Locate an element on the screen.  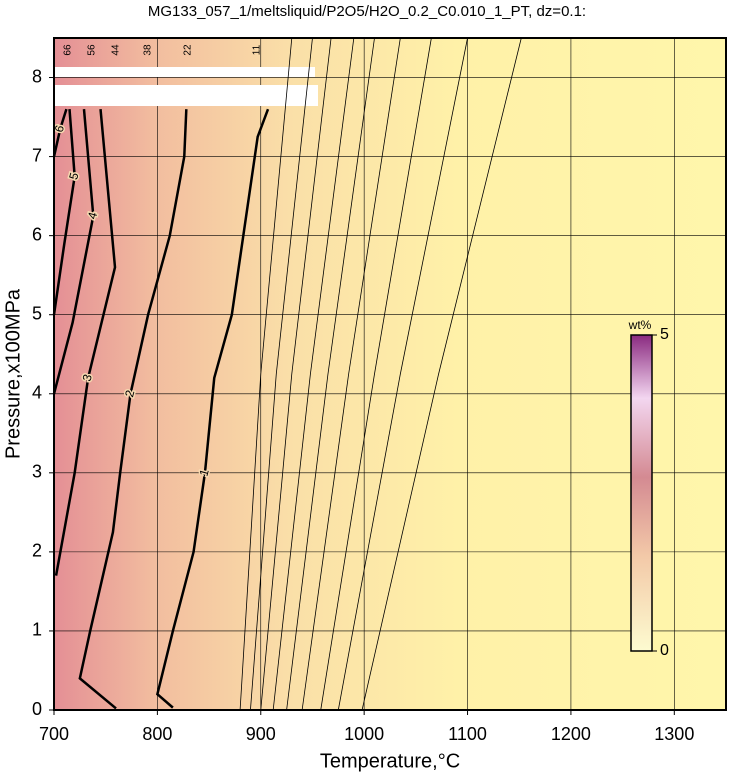
y-tick-label: 8 is located at coordinates (37, 76).